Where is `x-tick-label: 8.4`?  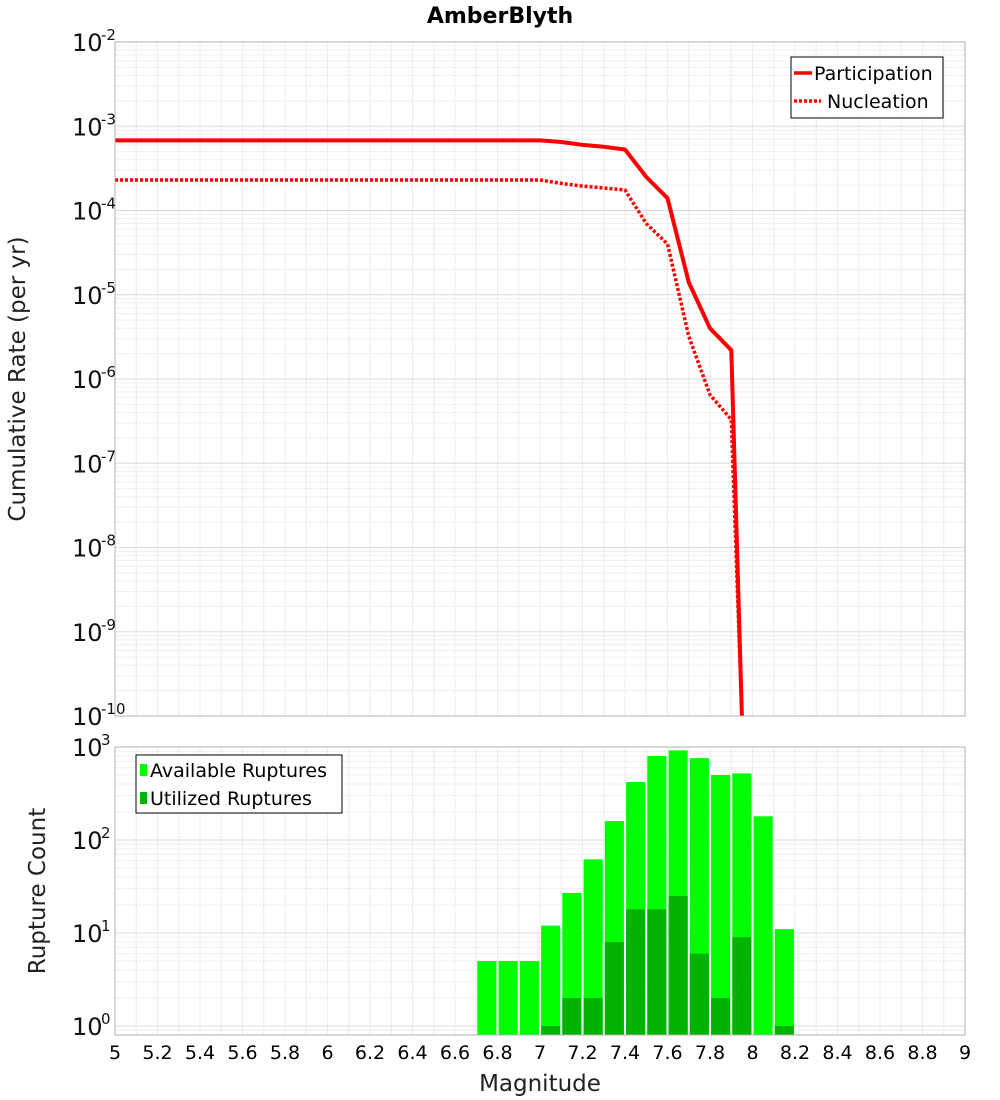
x-tick-label: 8.4 is located at coordinates (837, 1053).